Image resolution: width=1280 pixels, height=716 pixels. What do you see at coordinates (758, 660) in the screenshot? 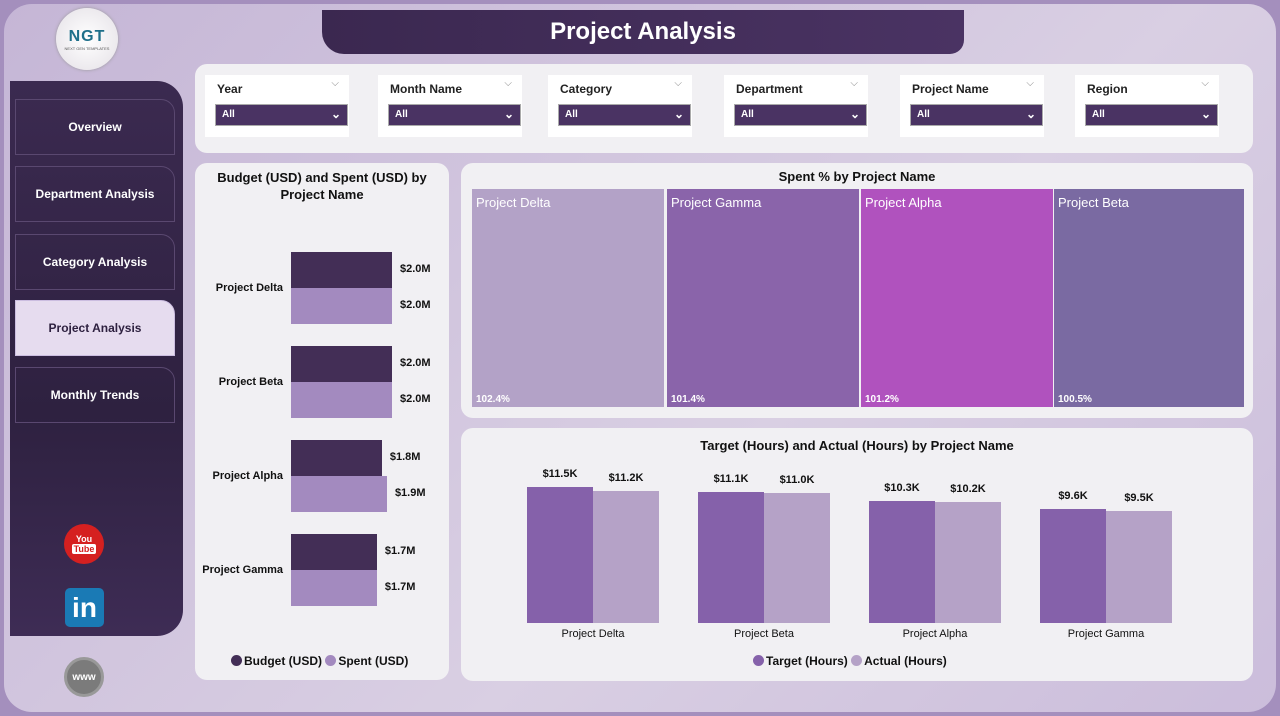
I see `legend-target-swatch` at bounding box center [758, 660].